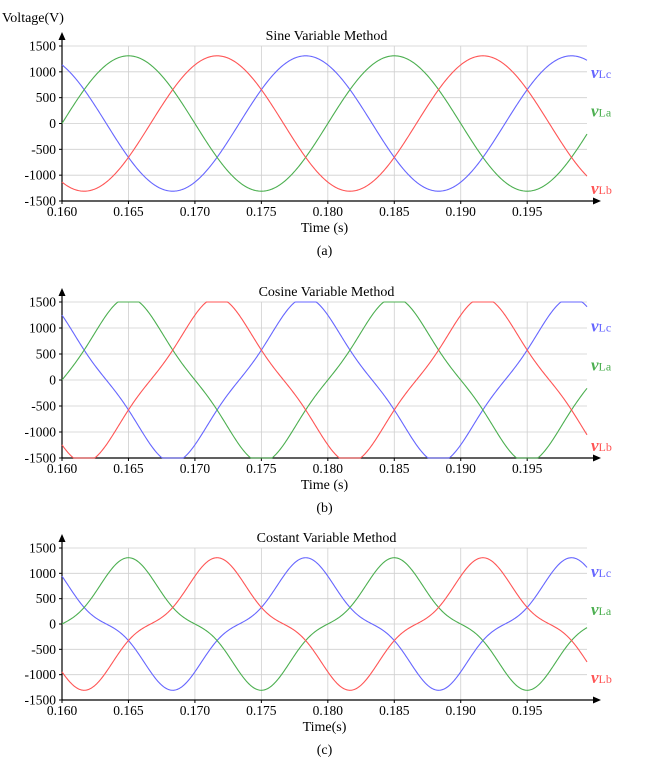 Image resolution: width=653 pixels, height=767 pixels. Describe the element at coordinates (33, 18) in the screenshot. I see `y-axis-label: Voltage(V)` at that location.